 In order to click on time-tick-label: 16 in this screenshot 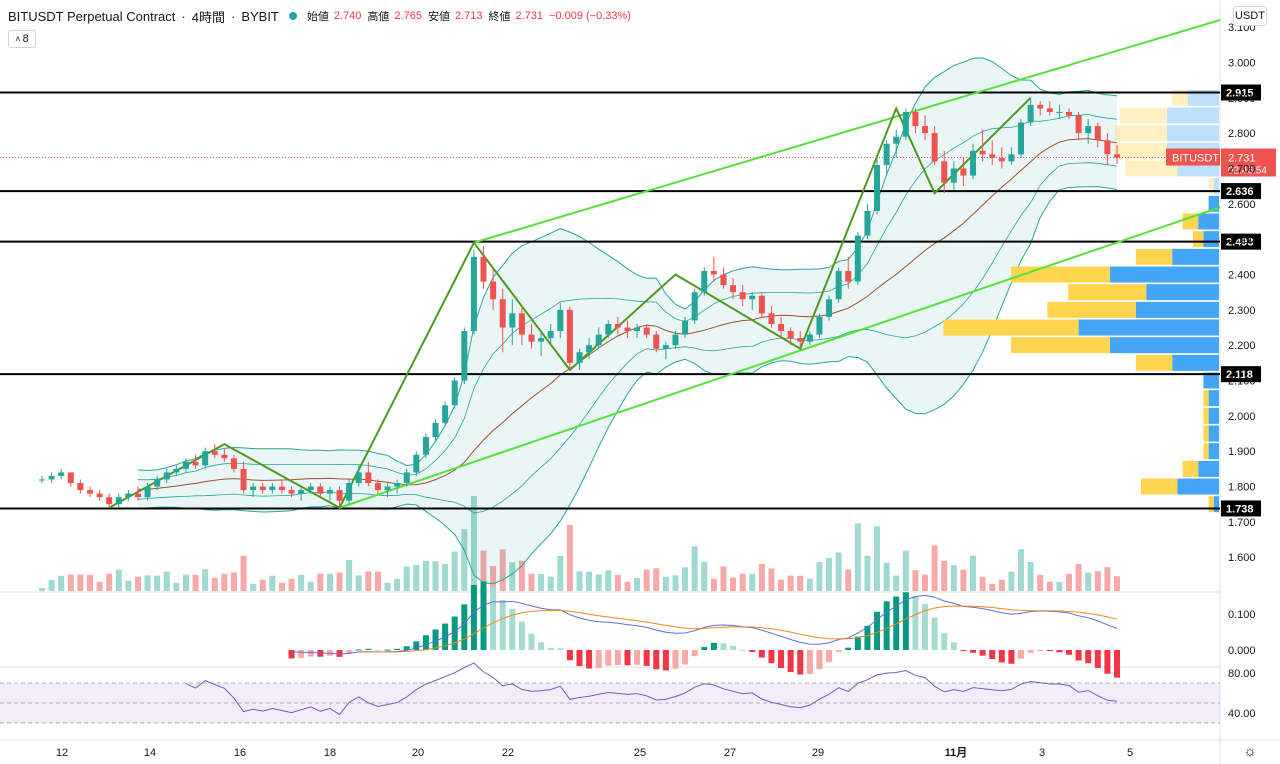, I will do `click(240, 753)`.